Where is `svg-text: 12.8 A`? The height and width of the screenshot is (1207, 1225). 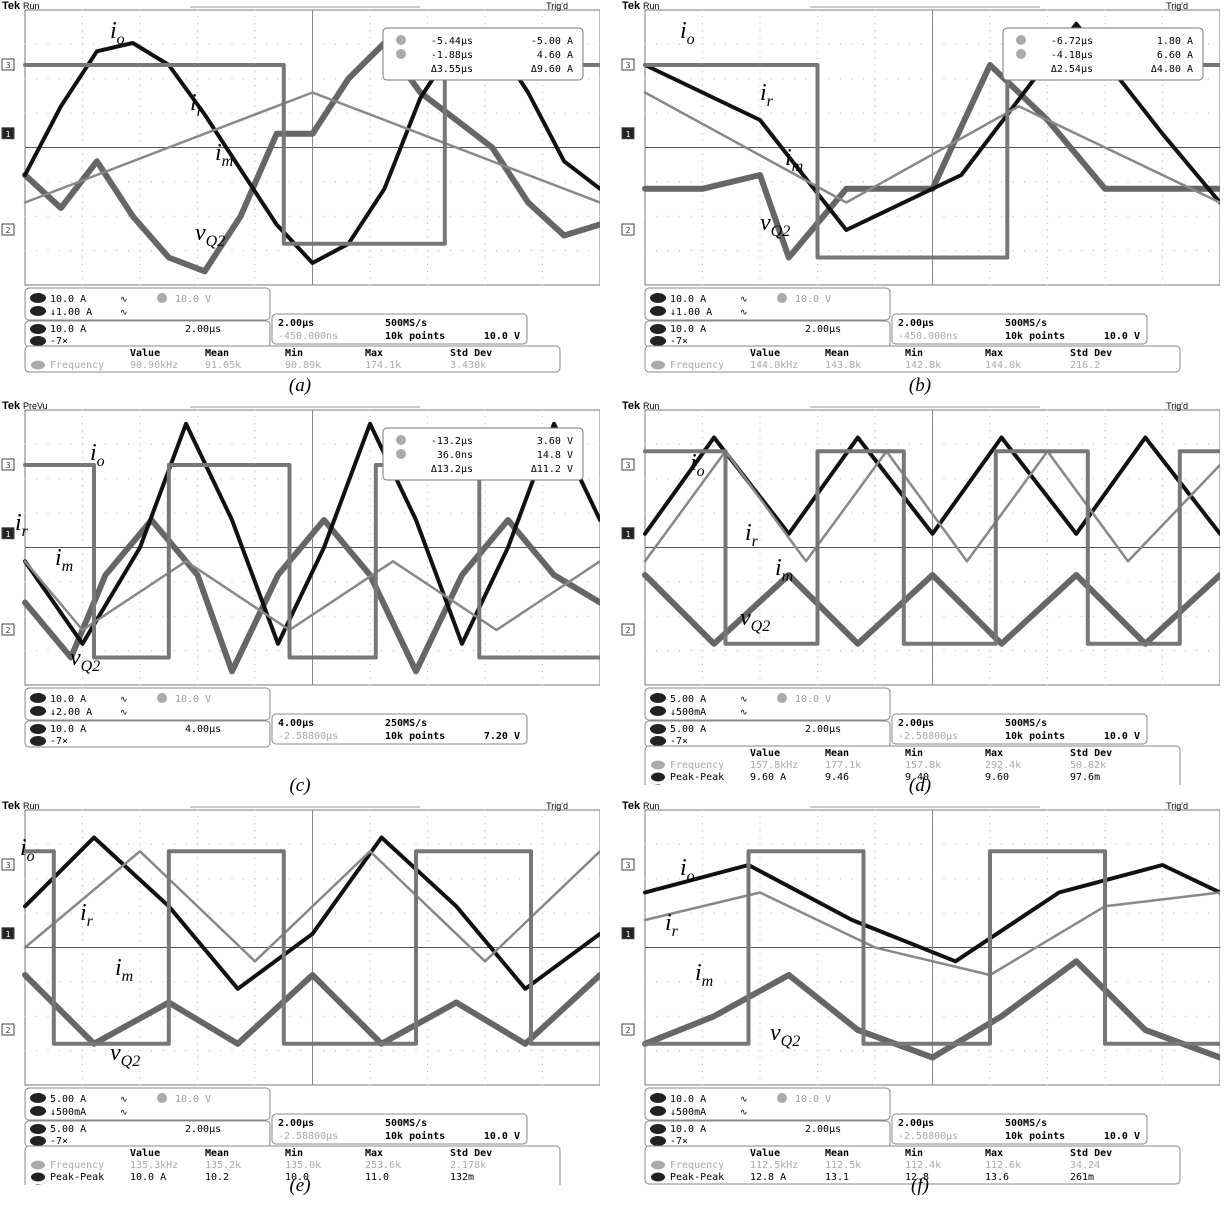 svg-text: 12.8 A is located at coordinates (768, 1177).